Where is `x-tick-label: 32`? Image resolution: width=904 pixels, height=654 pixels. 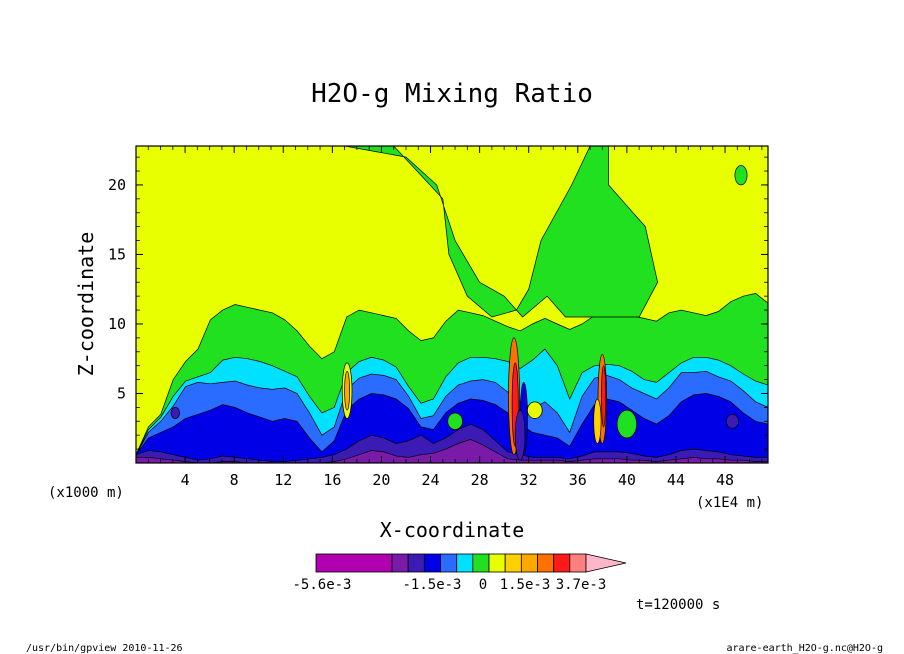 x-tick-label: 32 is located at coordinates (529, 480).